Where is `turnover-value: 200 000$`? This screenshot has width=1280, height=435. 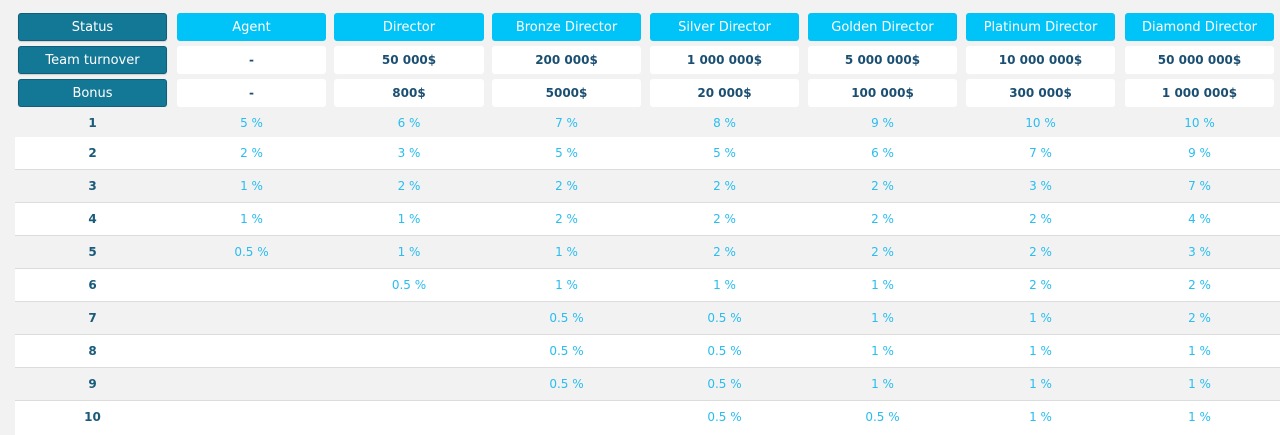
turnover-value: 200 000$ is located at coordinates (566, 60).